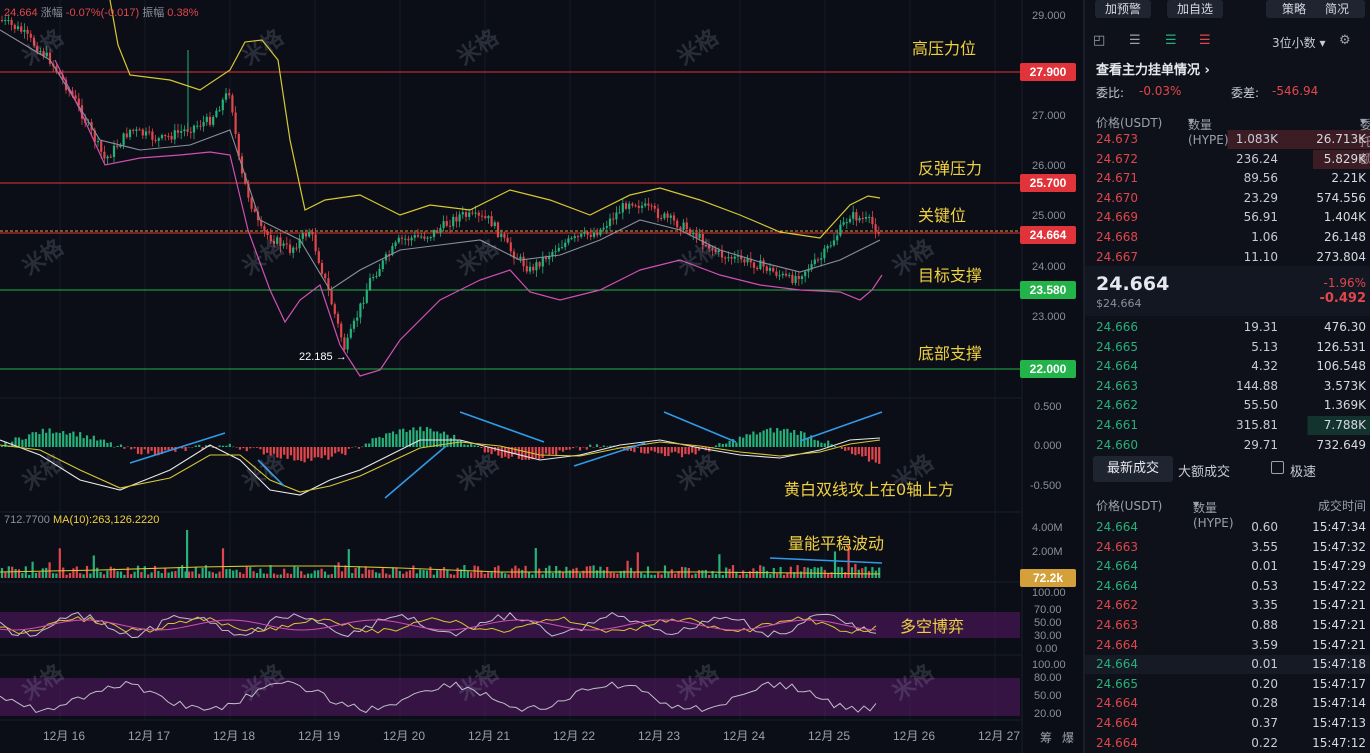 The width and height of the screenshot is (1370, 753). Describe the element at coordinates (1227, 743) in the screenshot. I see `trade-row: 24.664 0.22 15:47:12` at that location.